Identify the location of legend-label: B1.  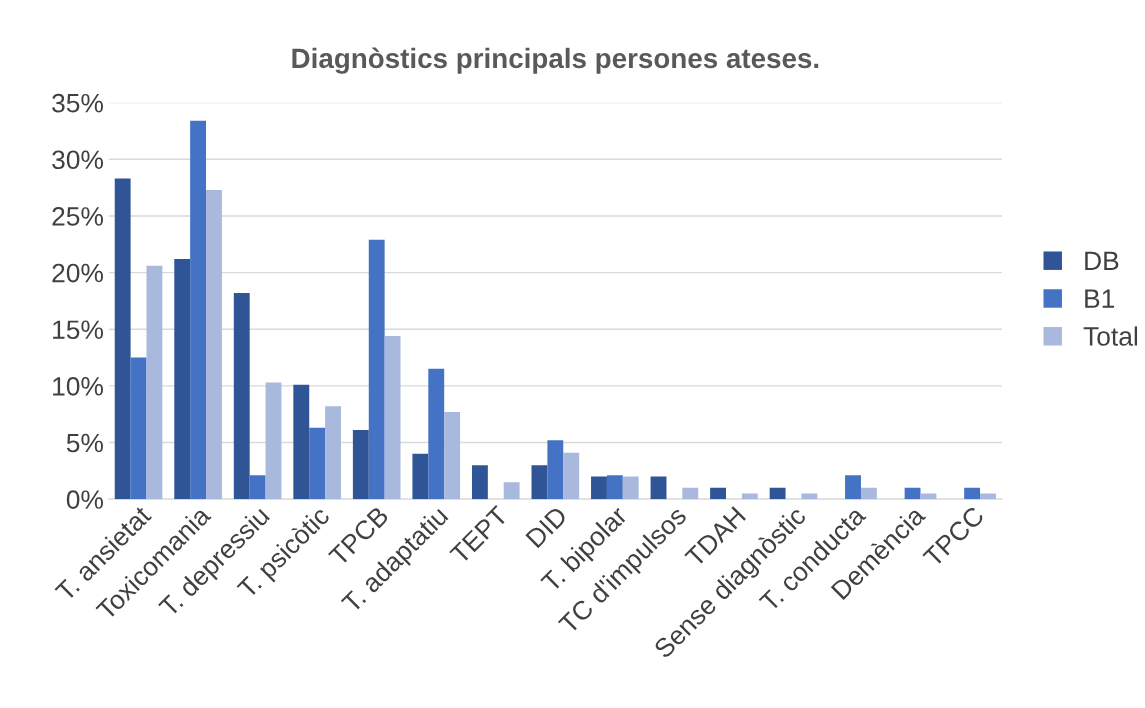
(1100, 298).